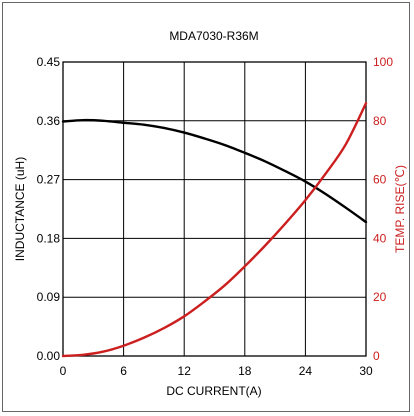  Describe the element at coordinates (245, 371) in the screenshot. I see `x-tick-label: 18` at that location.